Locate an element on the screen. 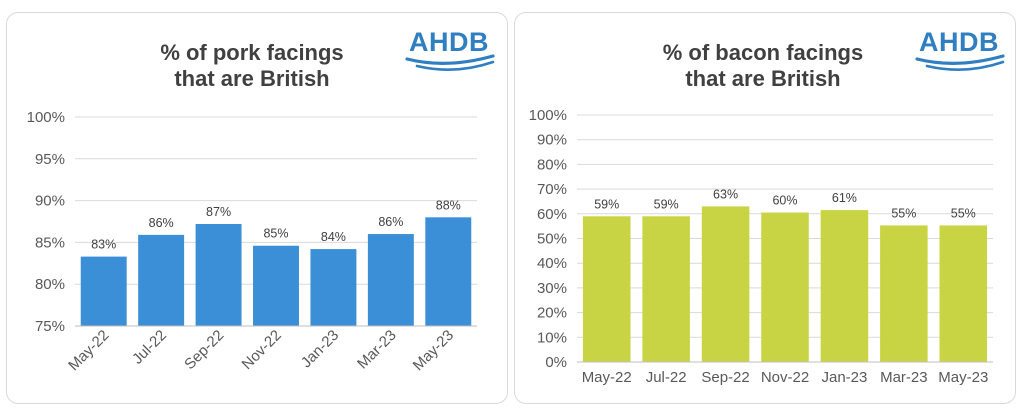 This screenshot has height=412, width=1024. y-tick-label: 85% is located at coordinates (50, 242).